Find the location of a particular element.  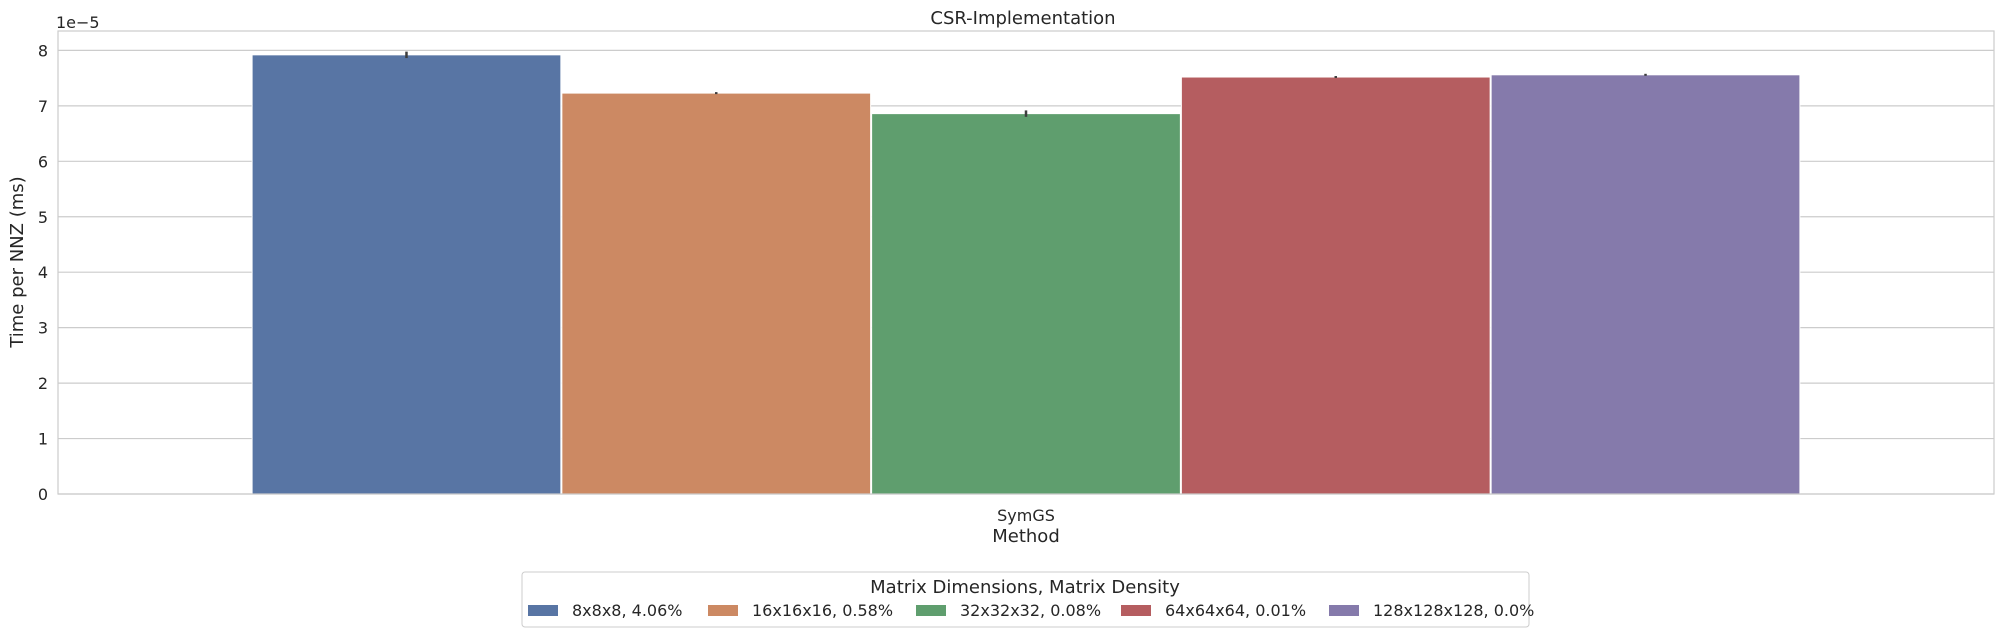

y-tick-labels: 0 1 2 3 4 5 6 7 8 is located at coordinates (43, 272).